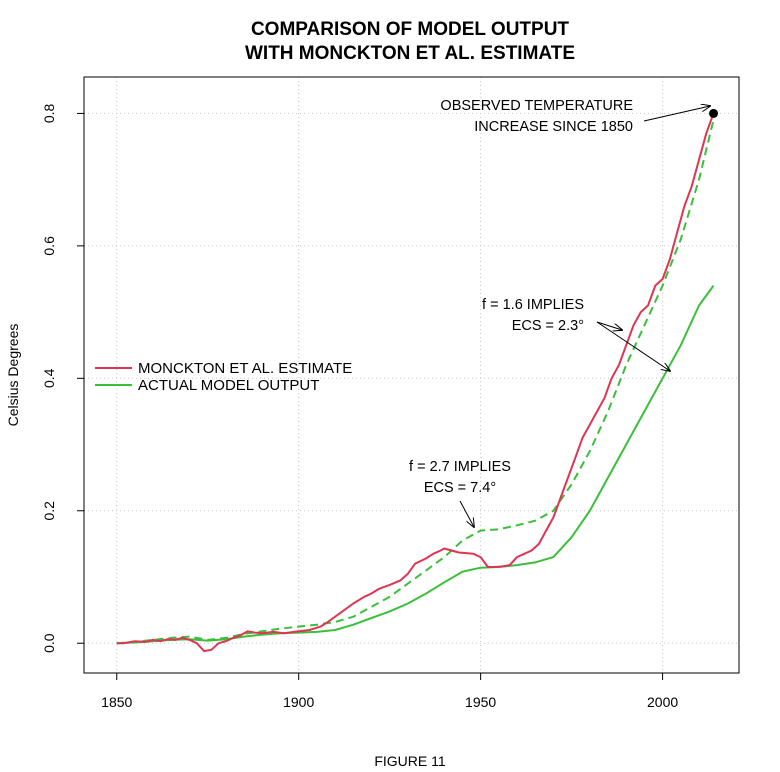 The width and height of the screenshot is (780, 772). What do you see at coordinates (49, 378) in the screenshot?
I see `y-tick-label-2: 0.4` at bounding box center [49, 378].